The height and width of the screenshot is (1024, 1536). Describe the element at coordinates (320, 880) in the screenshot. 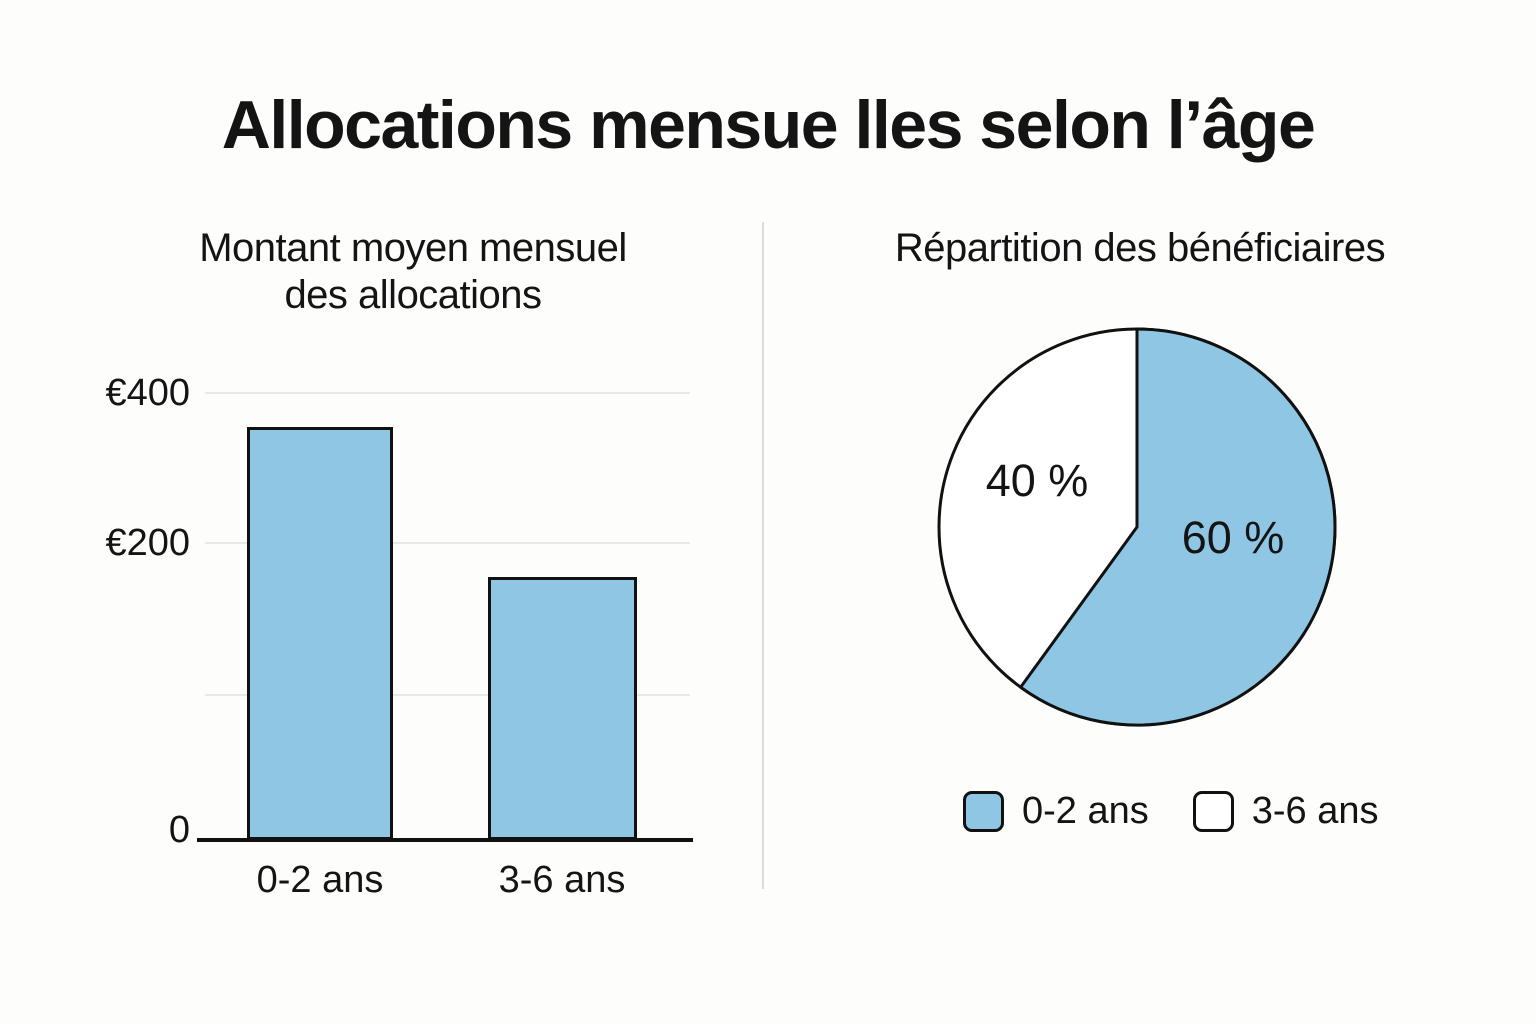

I see `x-tick-label-0-2-ans: 0-2 ans` at that location.